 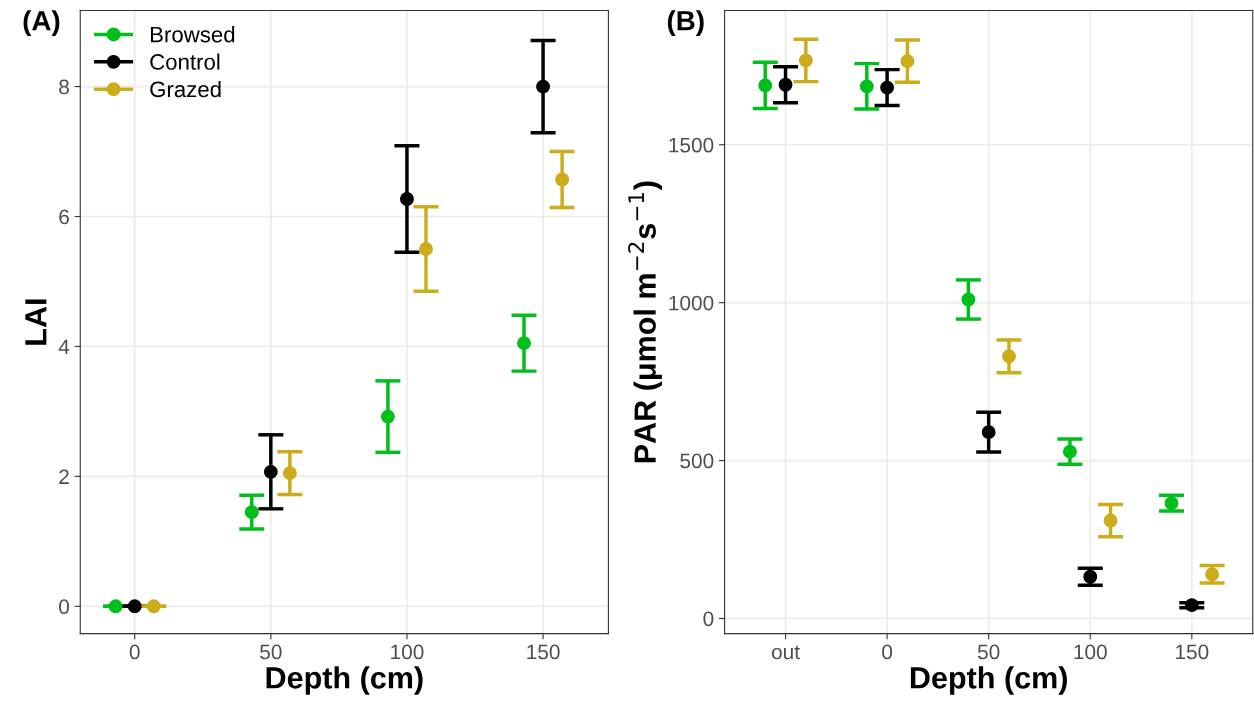 What do you see at coordinates (64, 476) in the screenshot?
I see `y-tick-label: 2` at bounding box center [64, 476].